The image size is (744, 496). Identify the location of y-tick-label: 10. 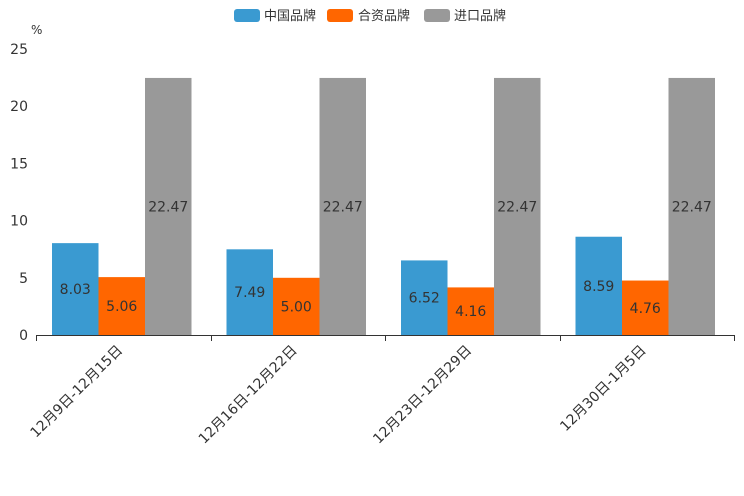
(19, 222).